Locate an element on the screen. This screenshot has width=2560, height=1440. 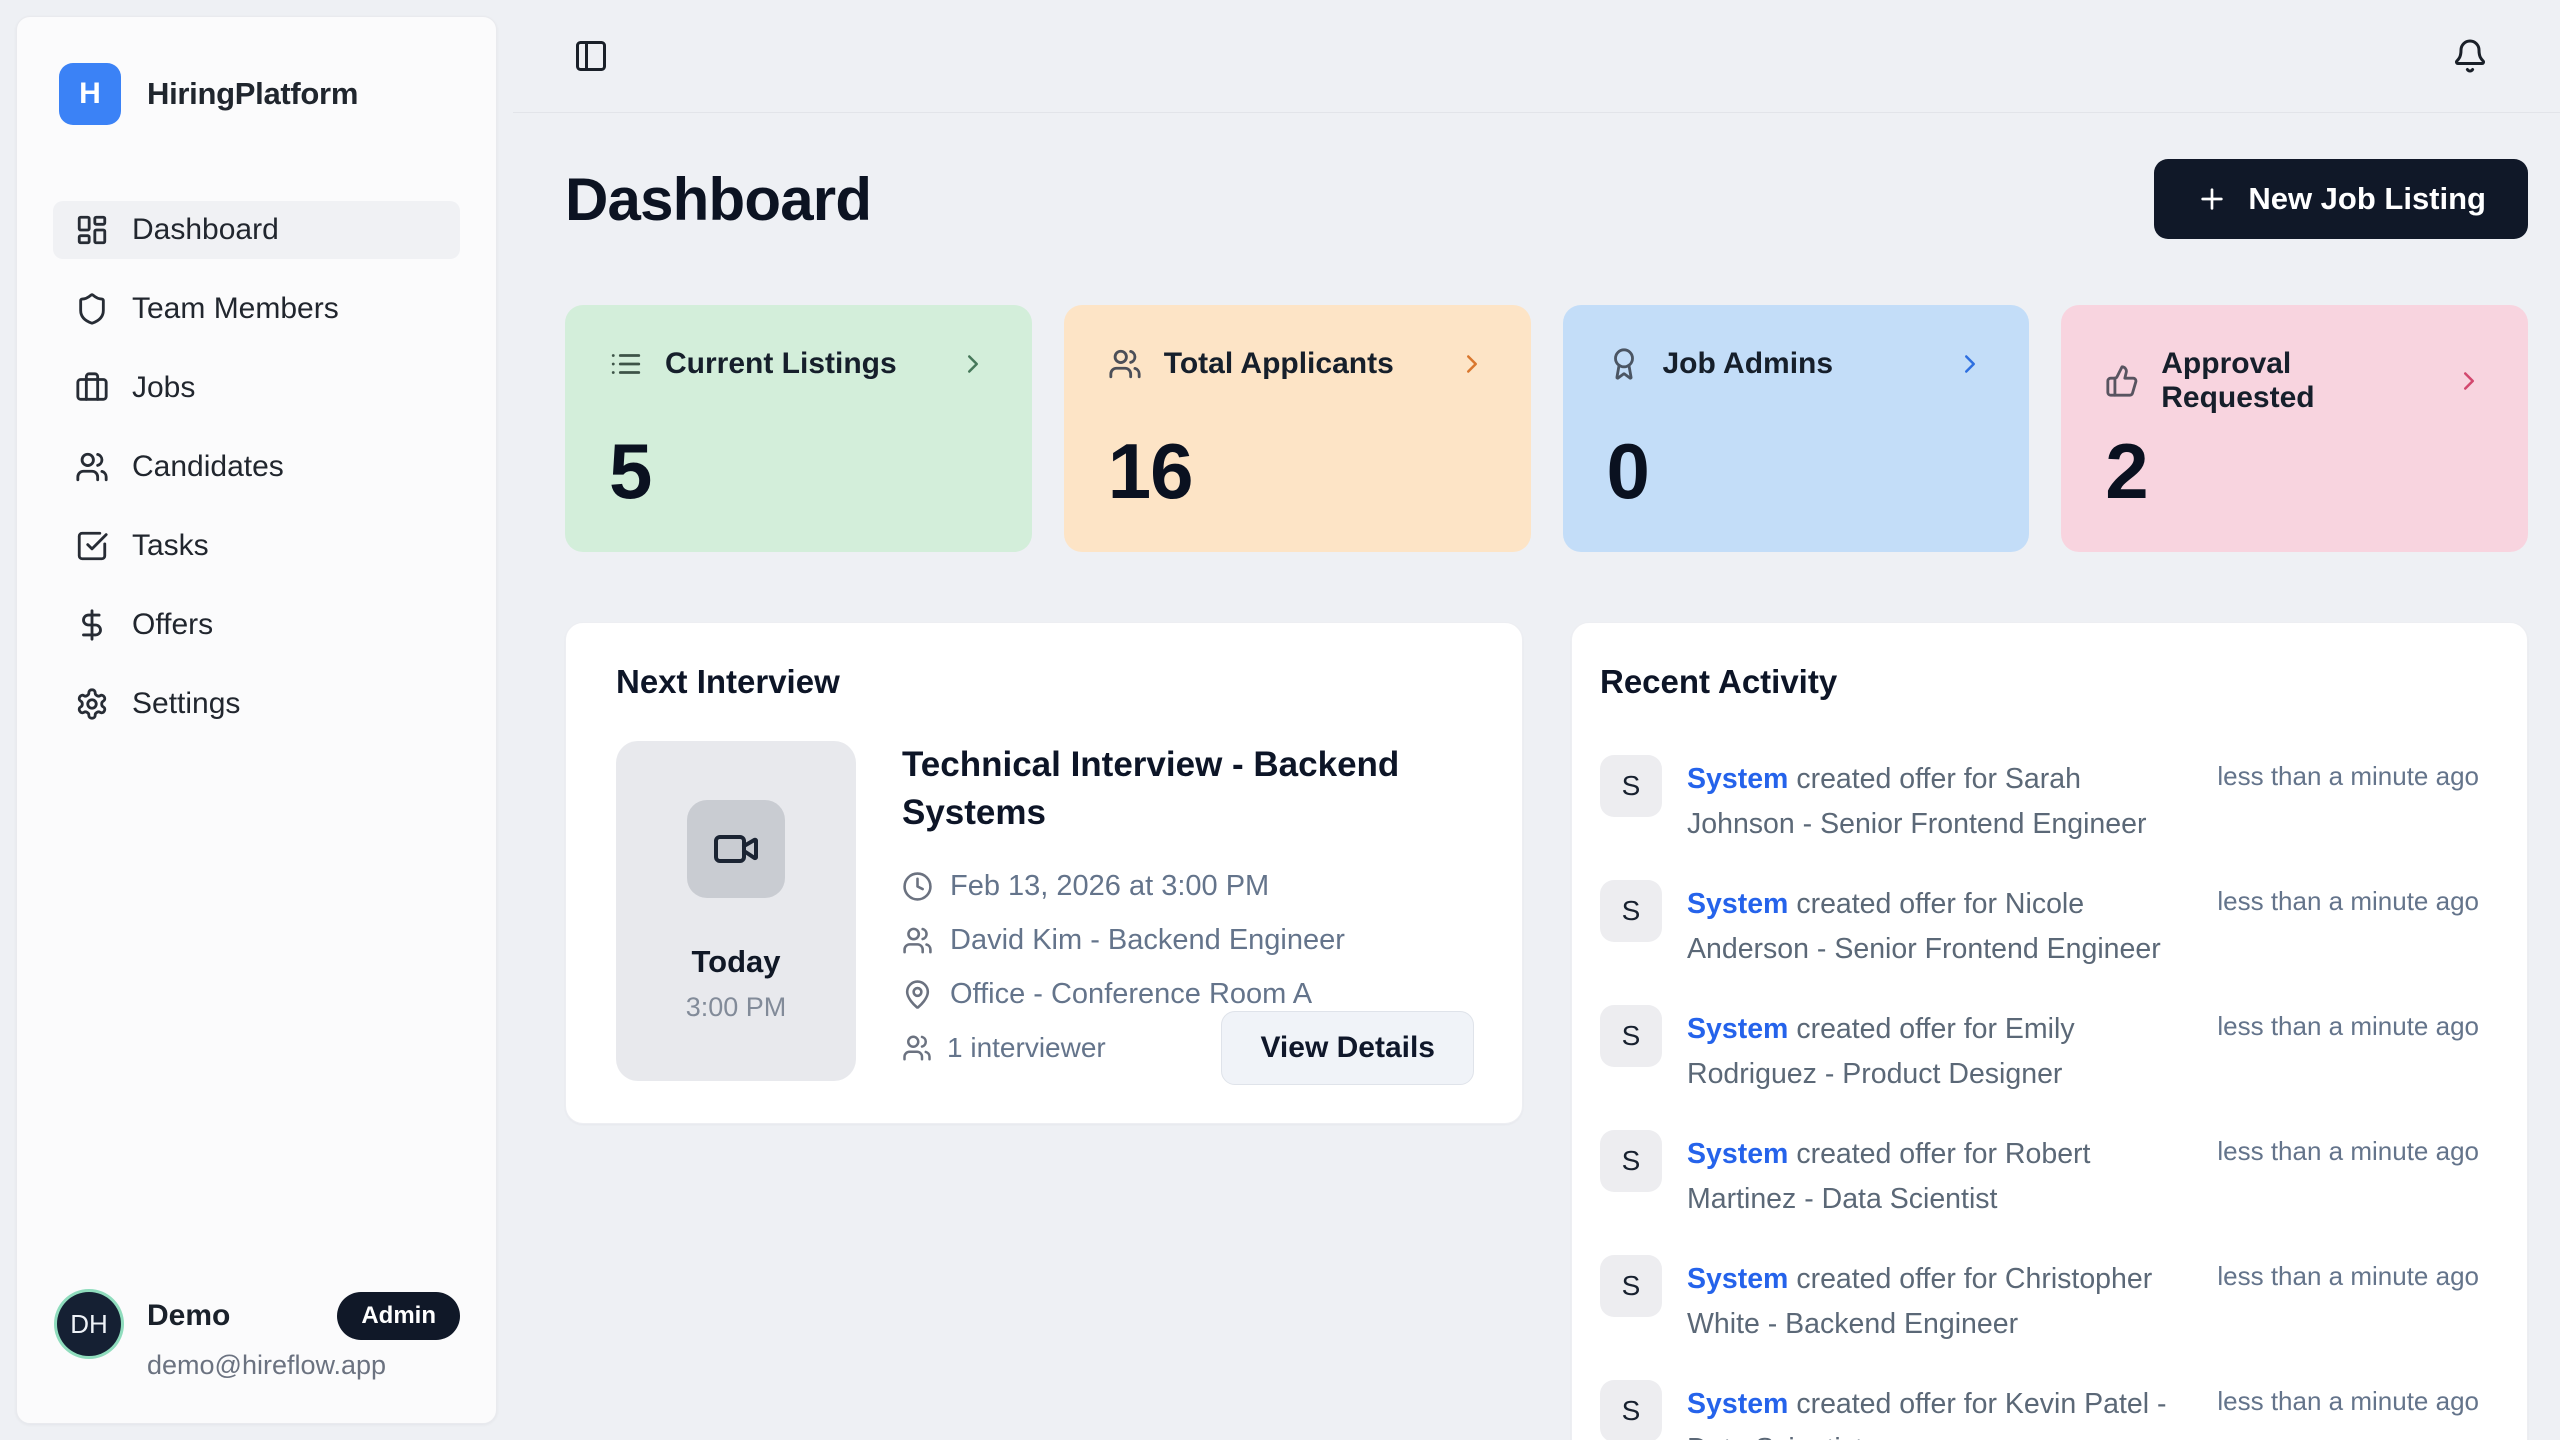
view-details-button: View Details is located at coordinates (1347, 1047).